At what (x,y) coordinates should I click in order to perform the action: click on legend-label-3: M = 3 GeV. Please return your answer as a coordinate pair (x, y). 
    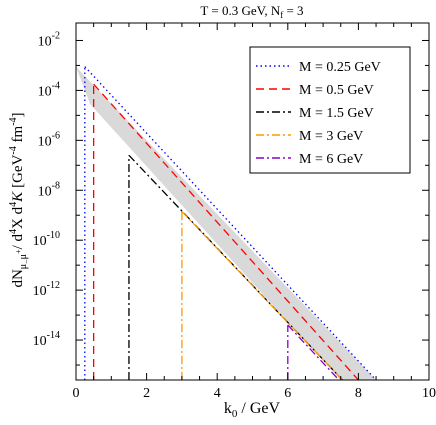
    Looking at the image, I should click on (331, 136).